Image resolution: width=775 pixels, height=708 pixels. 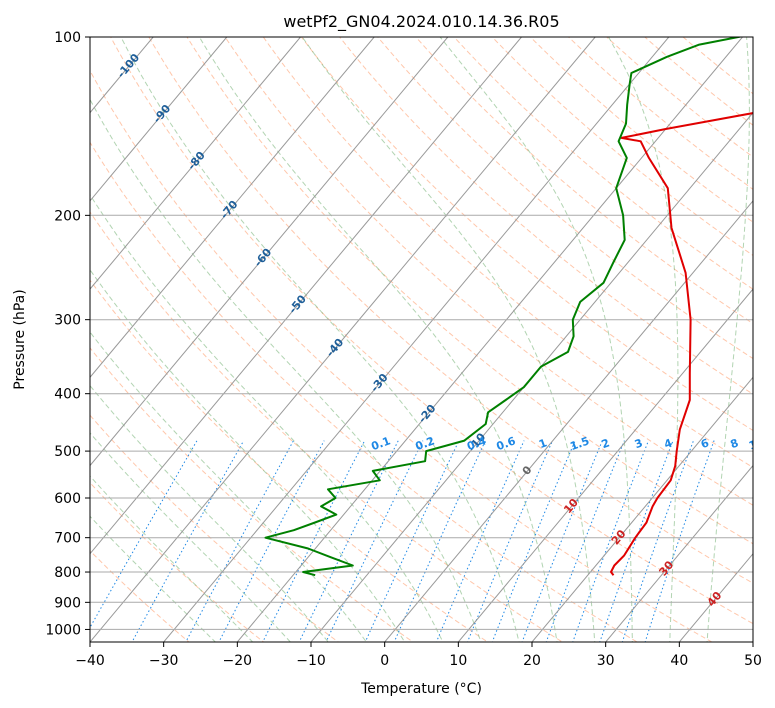 I want to click on x-tick-label: −30, so click(x=164, y=661).